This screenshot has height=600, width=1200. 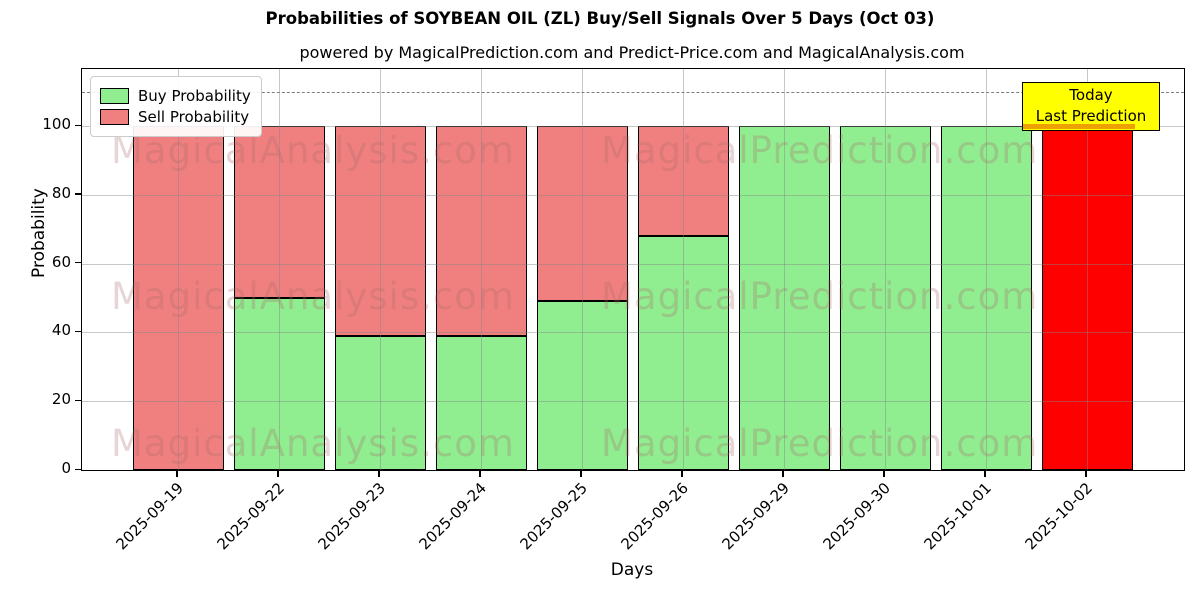 What do you see at coordinates (820, 296) in the screenshot?
I see `watermark-right-row2: MagicalPrediction.com` at bounding box center [820, 296].